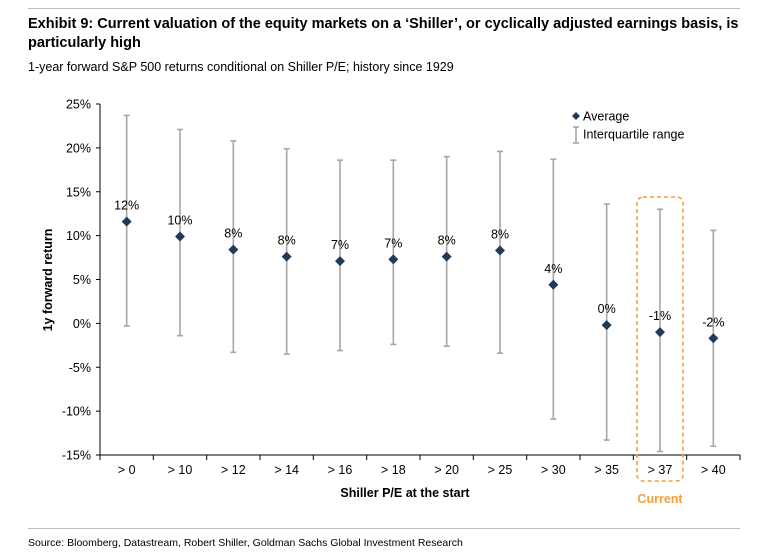 This screenshot has height=557, width=773. I want to click on y-tick-label: 15%, so click(78, 192).